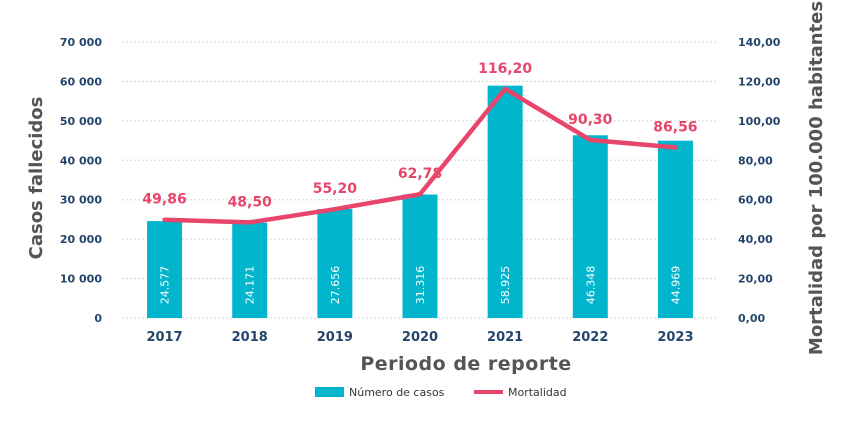 This screenshot has width=850, height=422. I want to click on right-tick-label: 120,00, so click(759, 81).